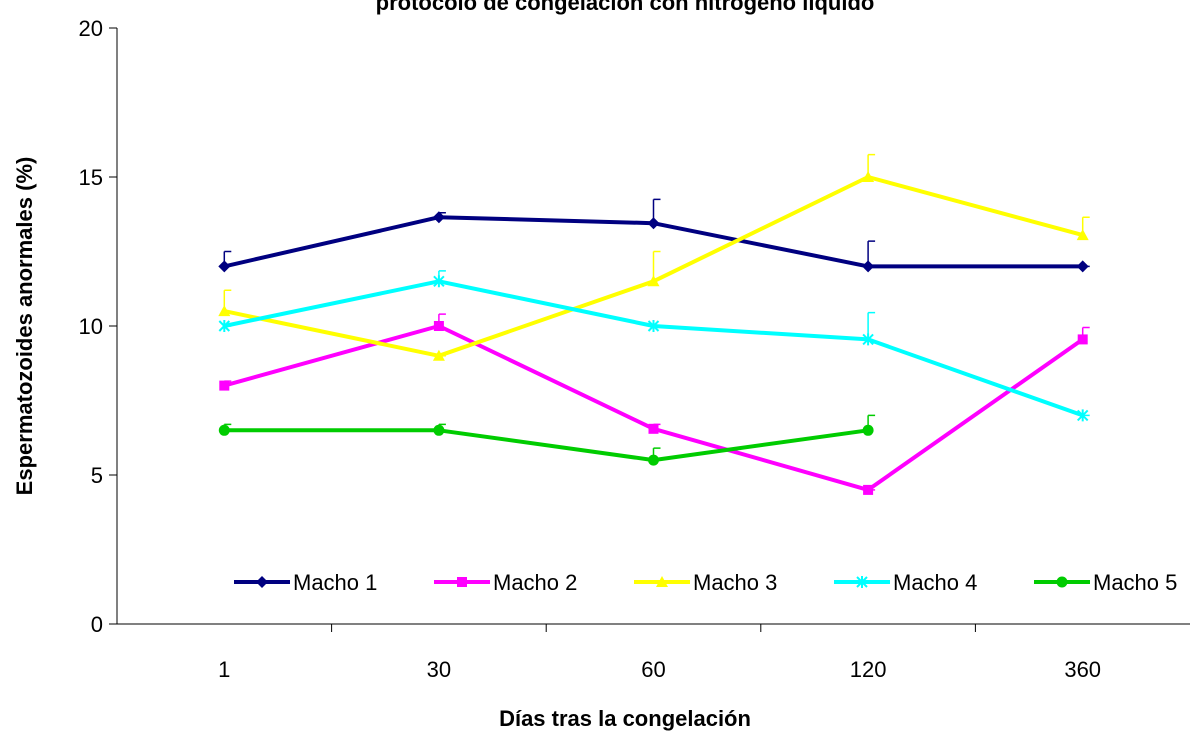 This screenshot has height=736, width=1190. Describe the element at coordinates (97, 475) in the screenshot. I see `y-tick-label: 5` at that location.